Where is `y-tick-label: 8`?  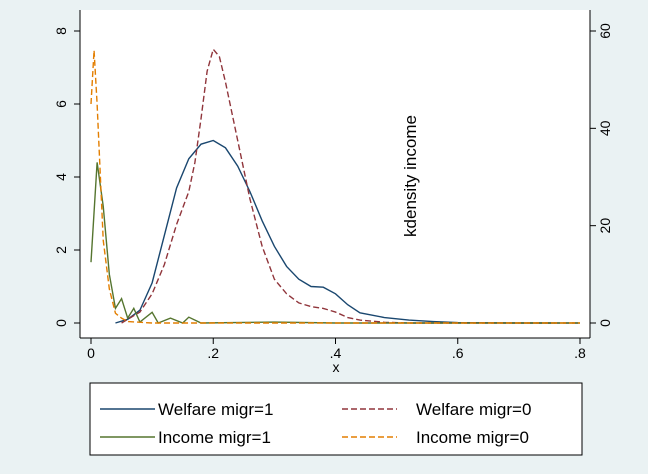 y-tick-label: 8 is located at coordinates (61, 31).